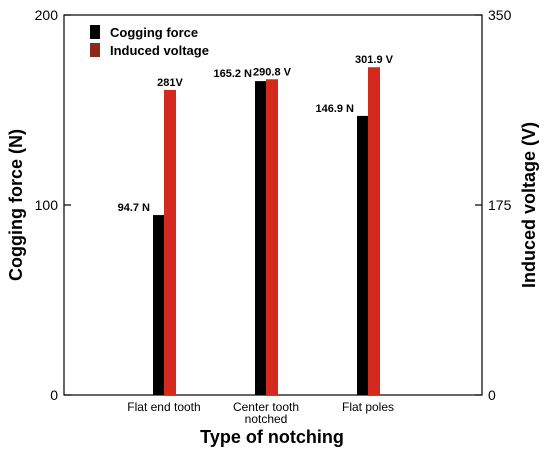 The height and width of the screenshot is (452, 550). I want to click on left-axis: 0 100 200, so click(53, 205).